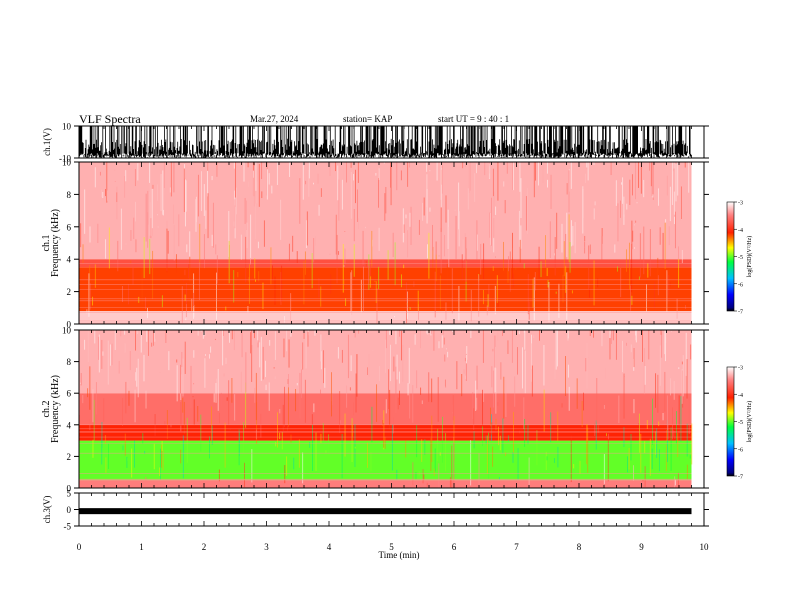 This screenshot has width=792, height=612. I want to click on ch1-waveform-trace, so click(385, 142).